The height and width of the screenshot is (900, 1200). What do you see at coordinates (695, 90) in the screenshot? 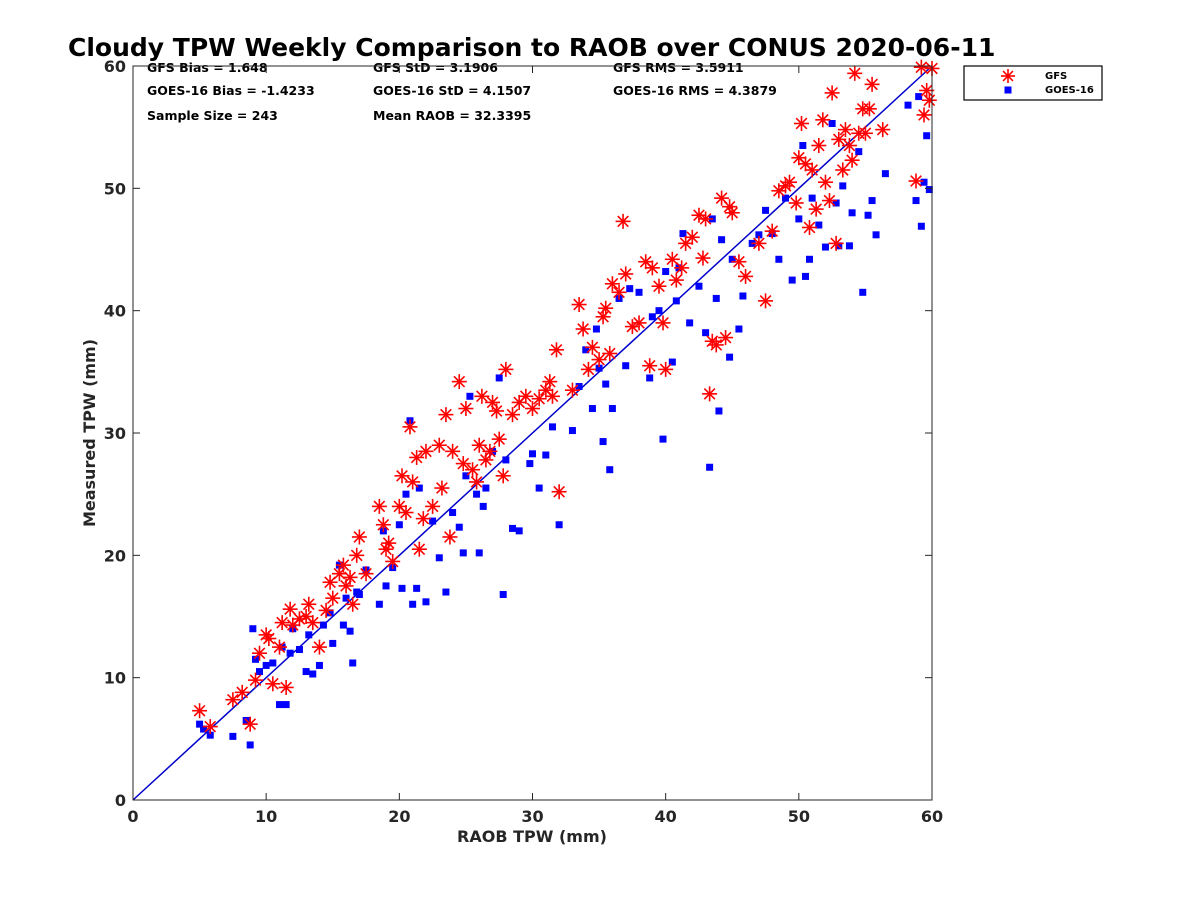
I see `stat-goes-rms: GOES-16 RMS = 4.3879` at bounding box center [695, 90].